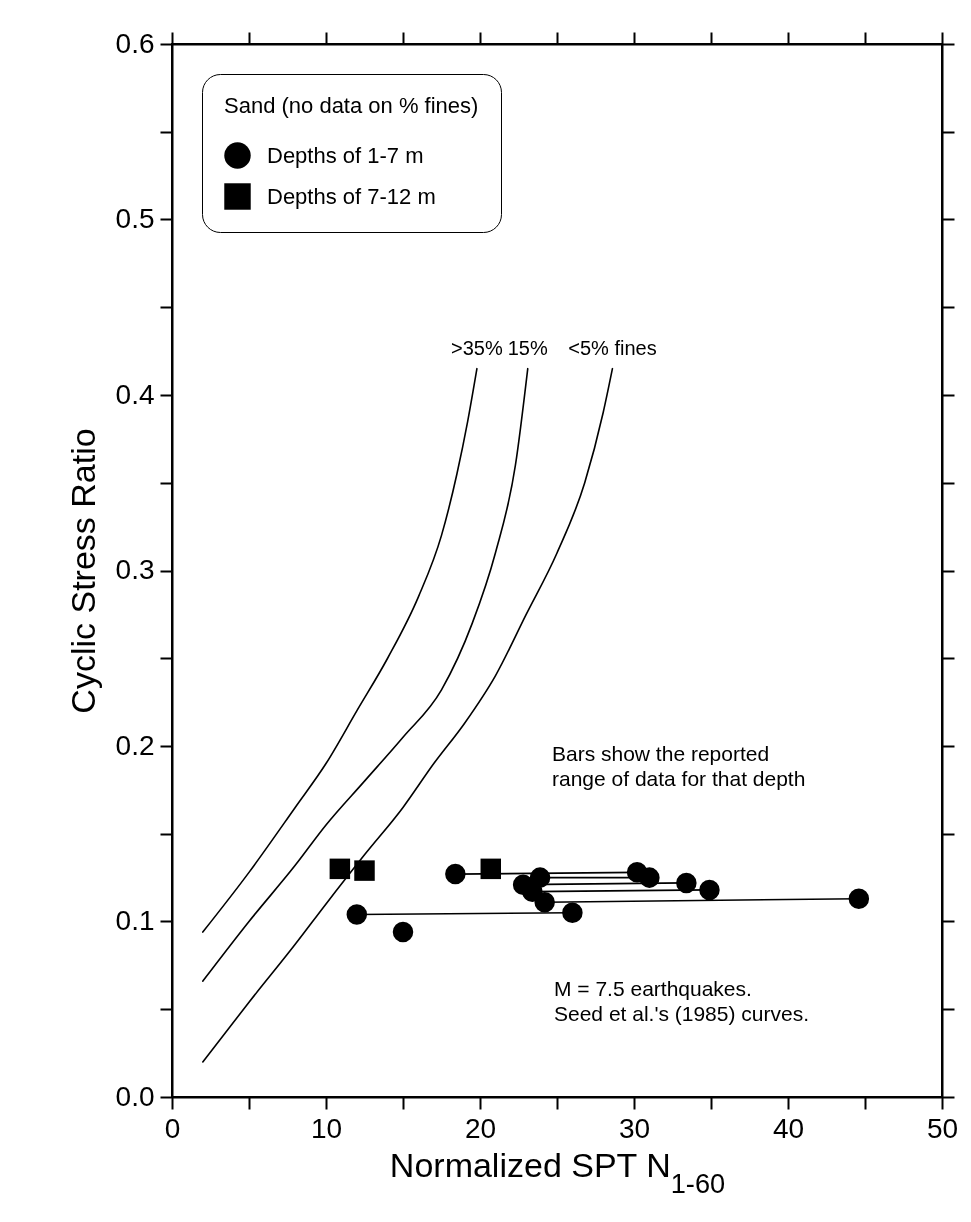 This screenshot has height=1222, width=971. What do you see at coordinates (942, 1128) in the screenshot?
I see `x-tick-label: 50` at bounding box center [942, 1128].